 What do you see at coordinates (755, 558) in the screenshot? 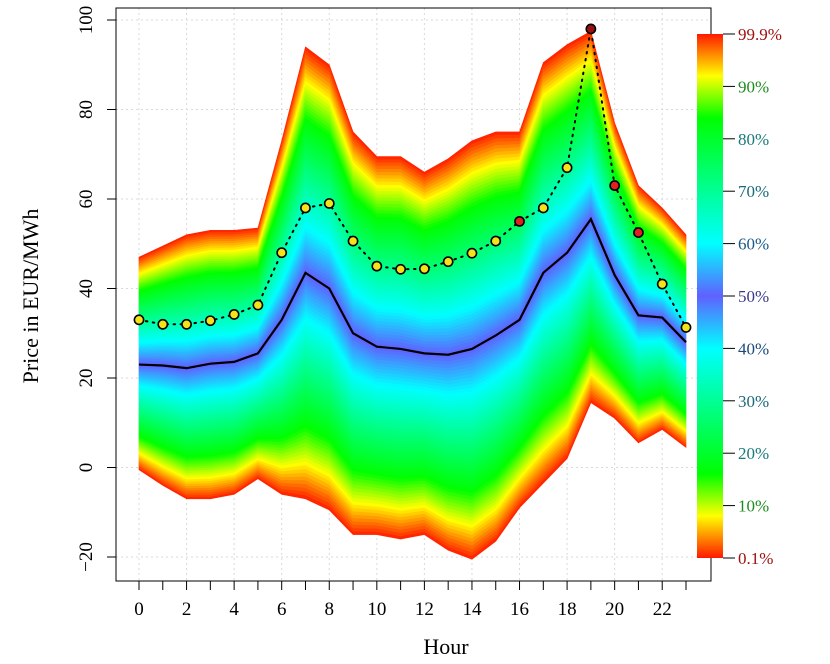
I see `legend-label: 0.1%` at bounding box center [755, 558].